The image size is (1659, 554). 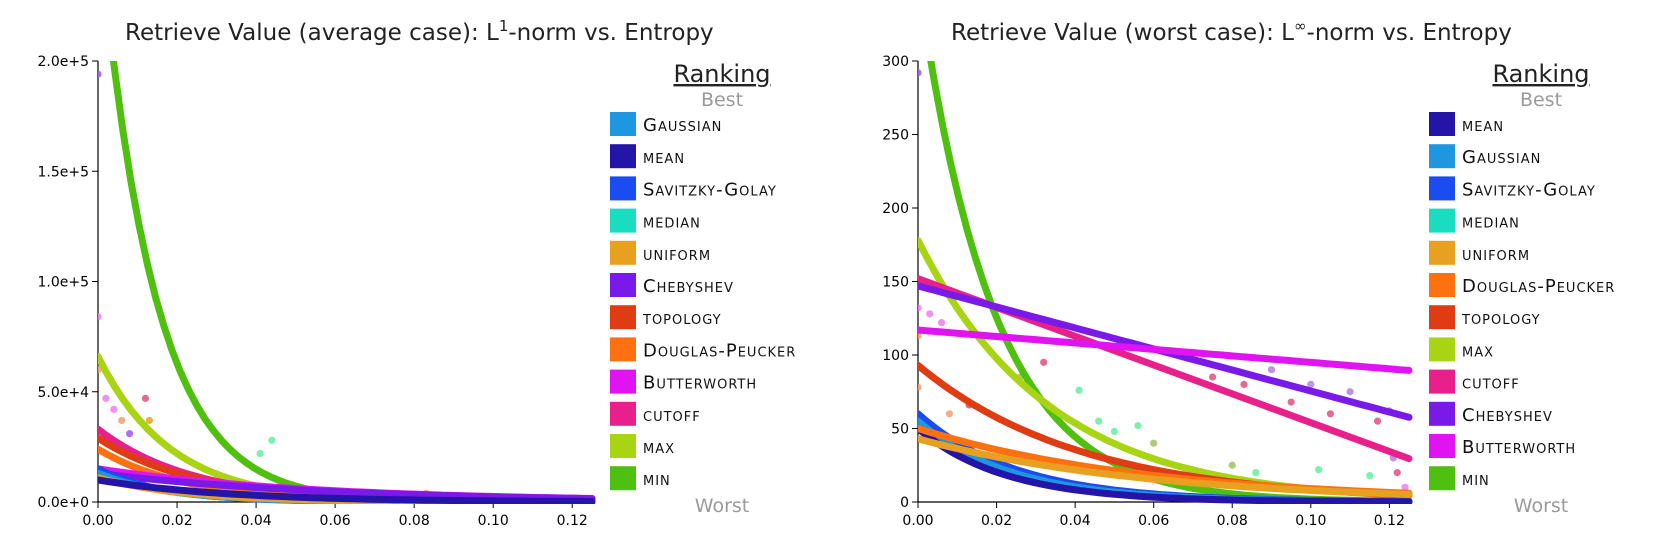 What do you see at coordinates (904, 503) in the screenshot?
I see `y-tick-label: 0` at bounding box center [904, 503].